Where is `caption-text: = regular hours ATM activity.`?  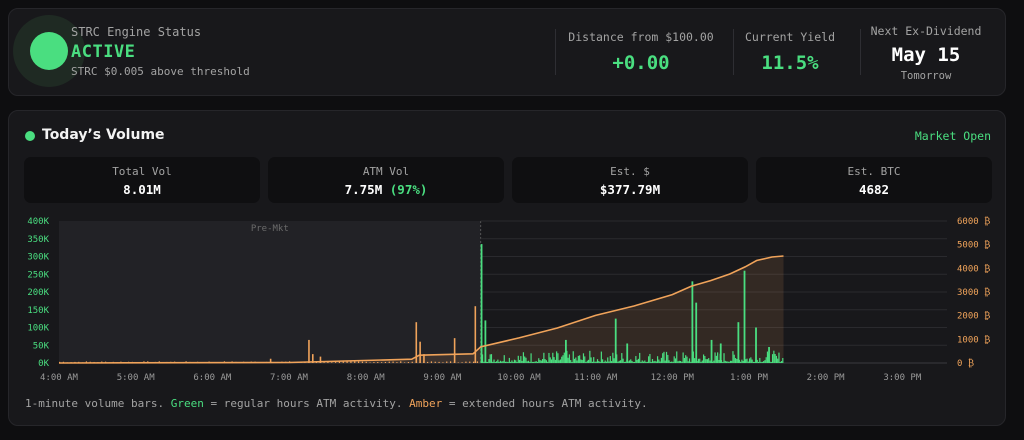
caption-text: = regular hours ATM activity. is located at coordinates (306, 403).